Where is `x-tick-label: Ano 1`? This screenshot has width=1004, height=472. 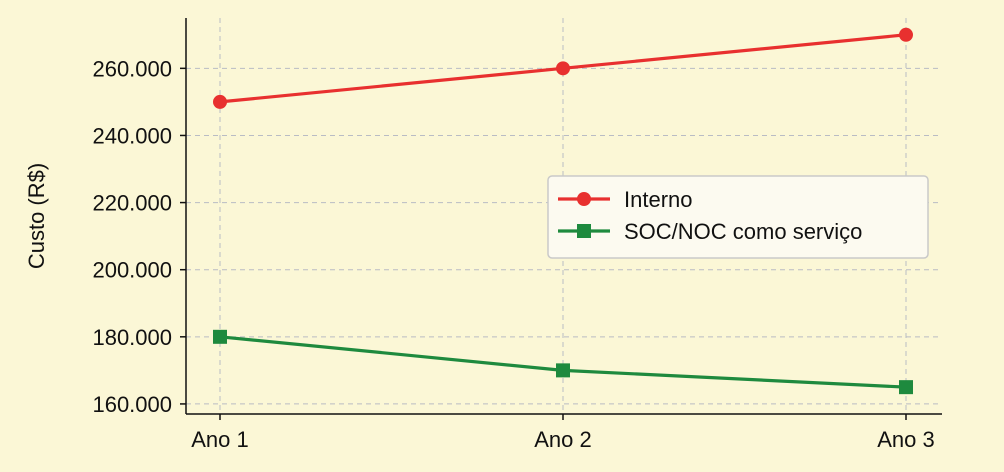
x-tick-label: Ano 1 is located at coordinates (220, 439).